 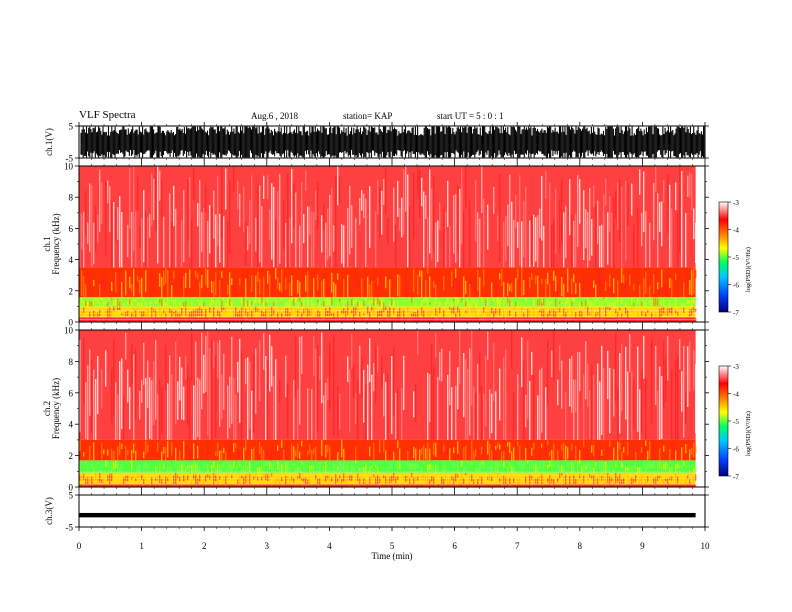 What do you see at coordinates (274, 116) in the screenshot?
I see `date-label: Aug.6 , 2018` at bounding box center [274, 116].